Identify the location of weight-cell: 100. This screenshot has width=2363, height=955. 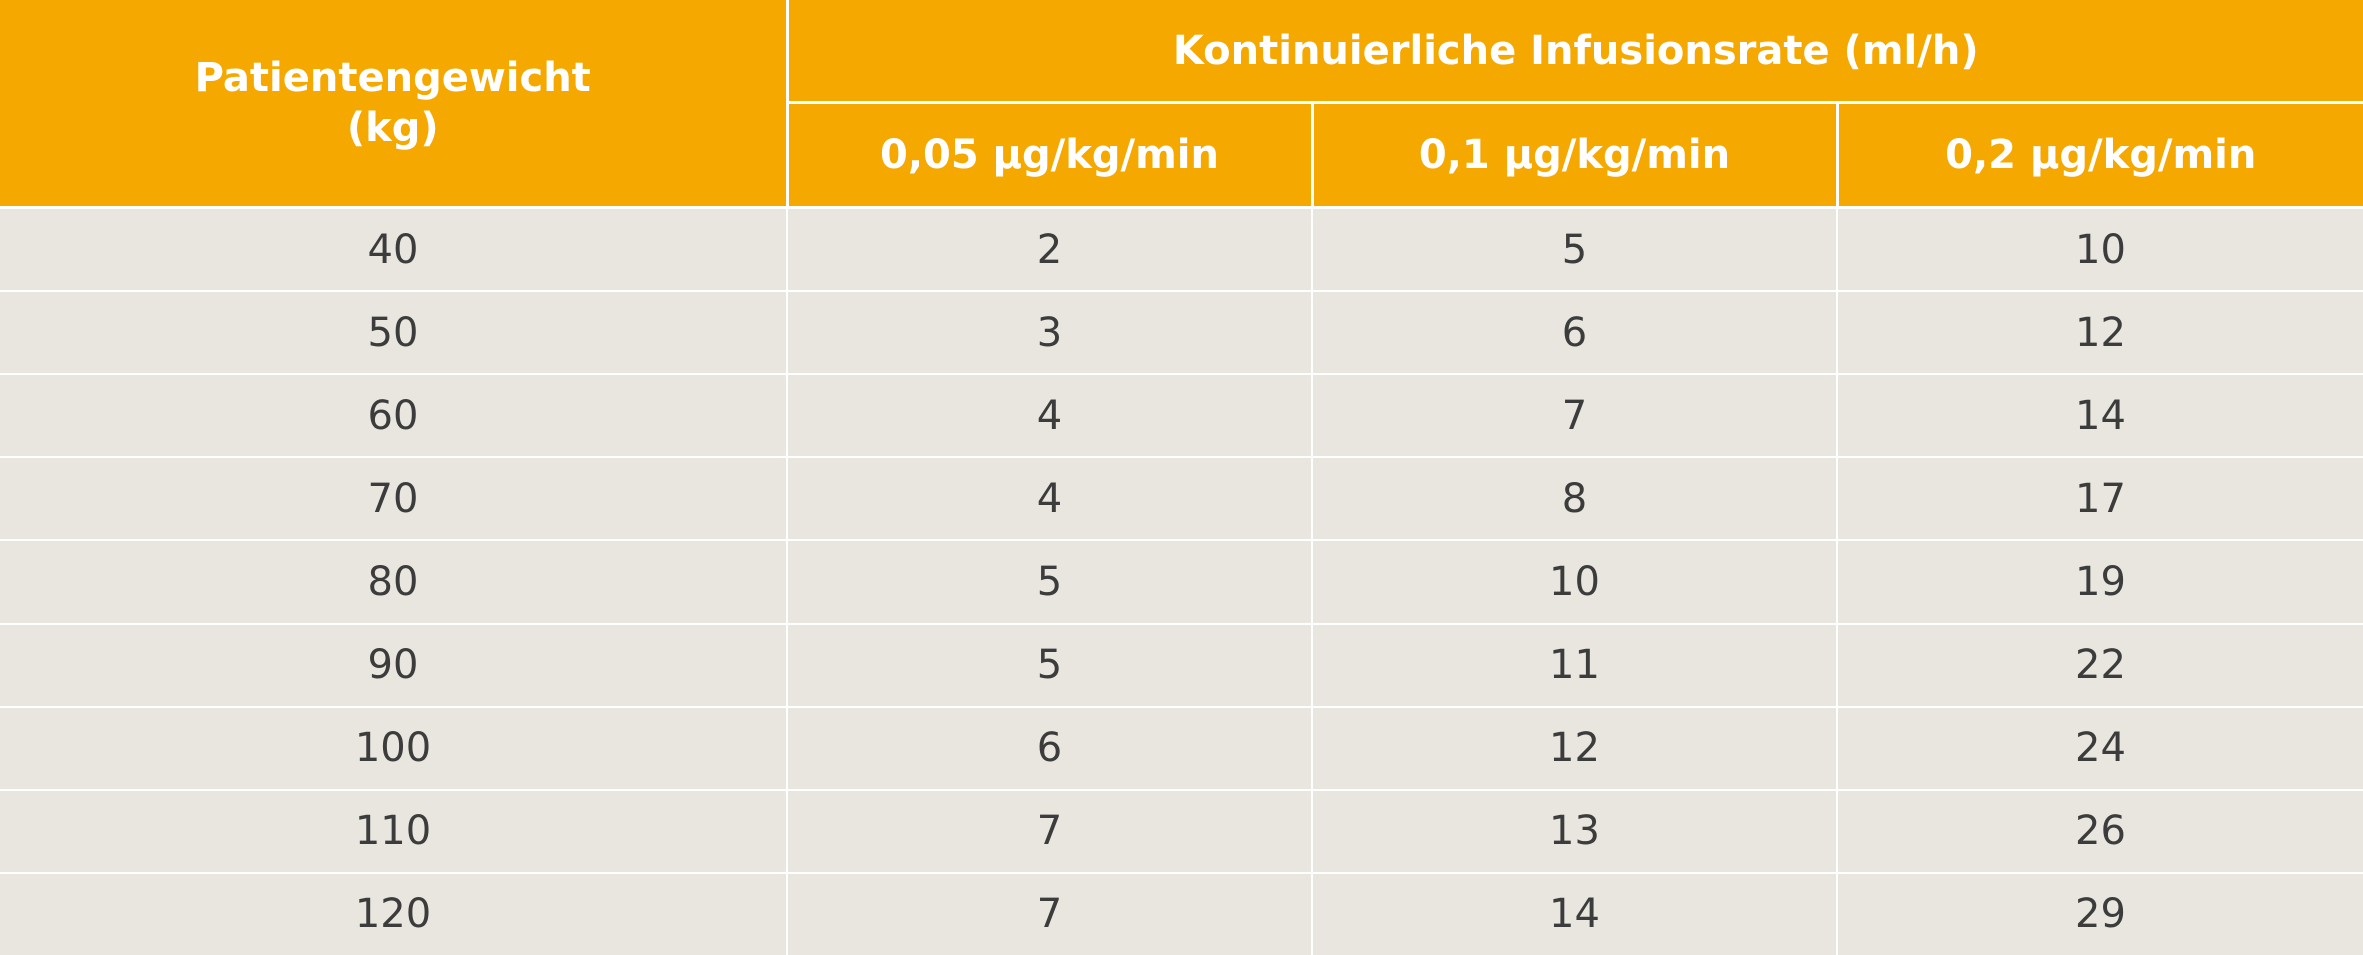
(394, 748).